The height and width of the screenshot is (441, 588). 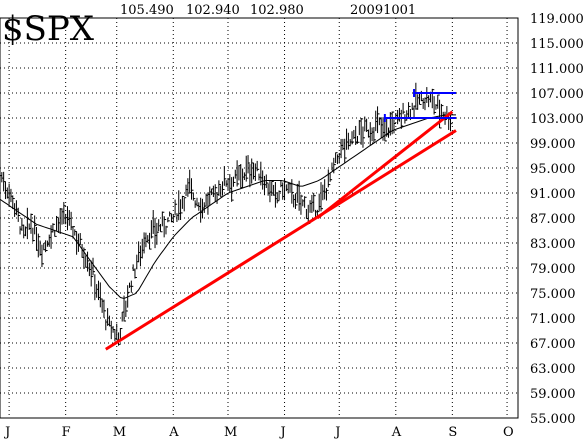 I want to click on header-date: 20091001, so click(x=383, y=10).